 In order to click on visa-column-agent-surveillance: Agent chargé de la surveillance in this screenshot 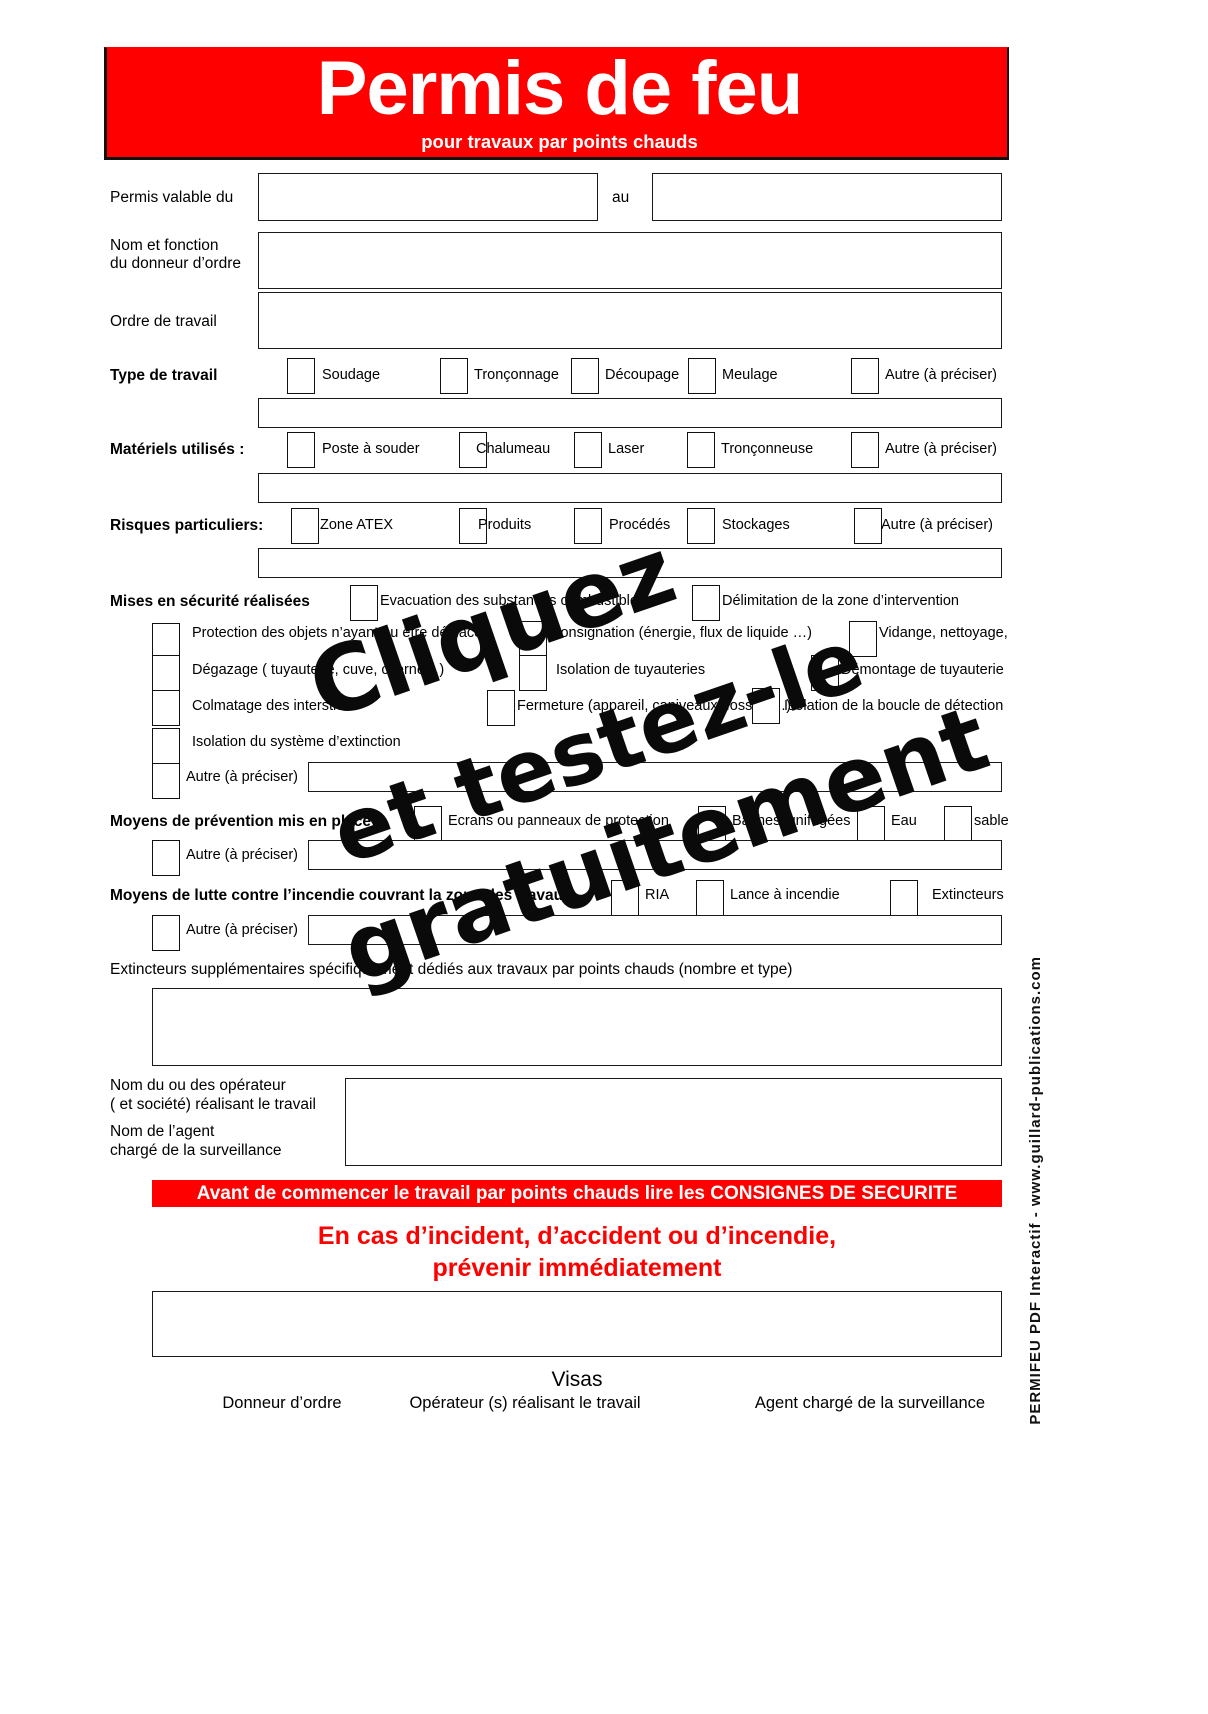, I will do `click(870, 1403)`.